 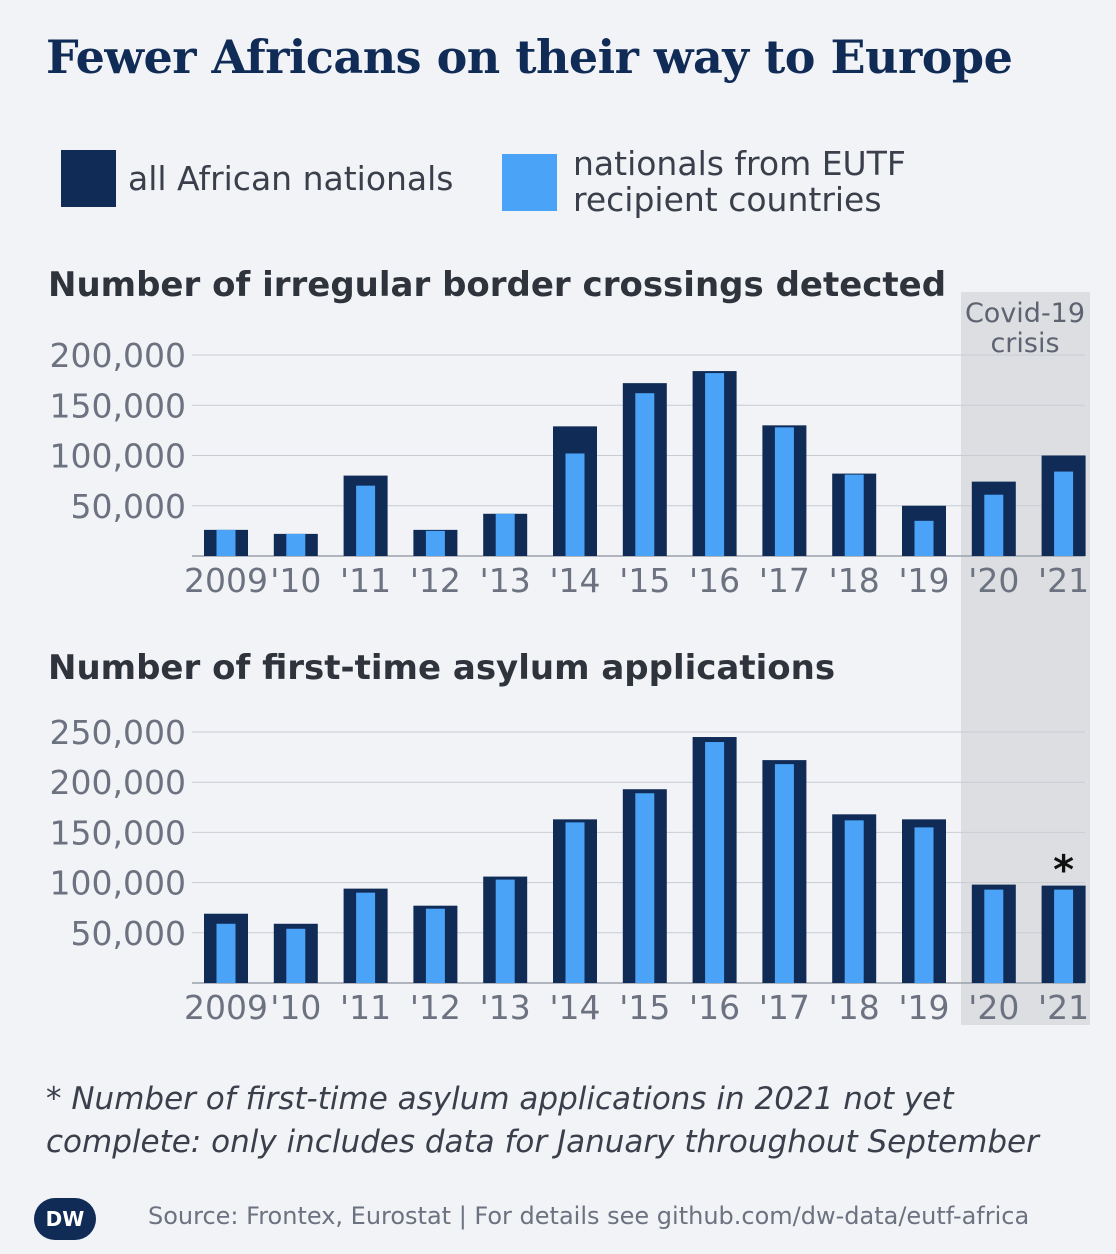 What do you see at coordinates (529, 57) in the screenshot?
I see `chart-title: Fewer Africans on their way to Europe` at bounding box center [529, 57].